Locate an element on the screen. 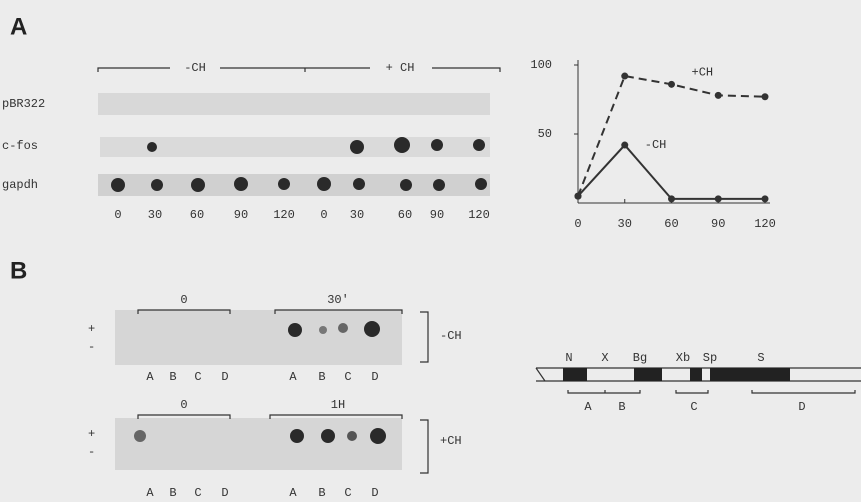 The image size is (861, 502). y-tick-label: 100 is located at coordinates (541, 65).